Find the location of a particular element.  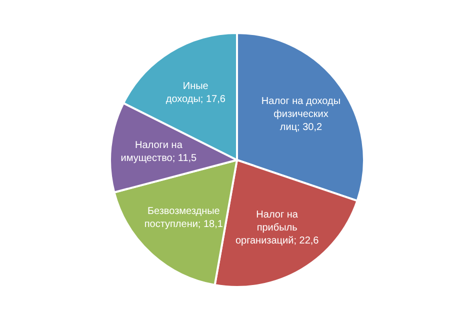

slice-label: Налог на доходы физических лиц; 30,2 is located at coordinates (301, 114).